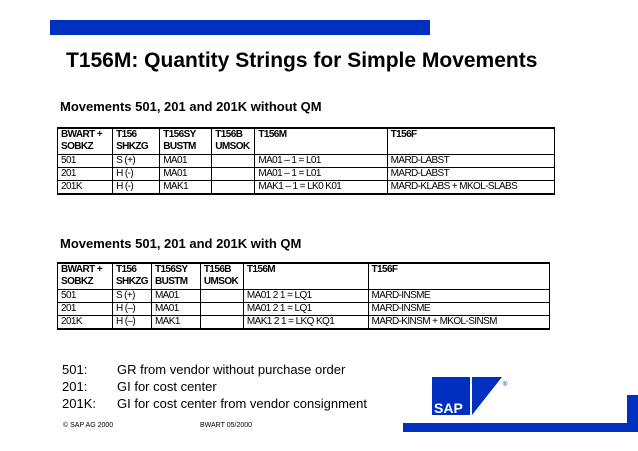  What do you see at coordinates (167, 386) in the screenshot?
I see `legend-text: GI for cost center` at bounding box center [167, 386].